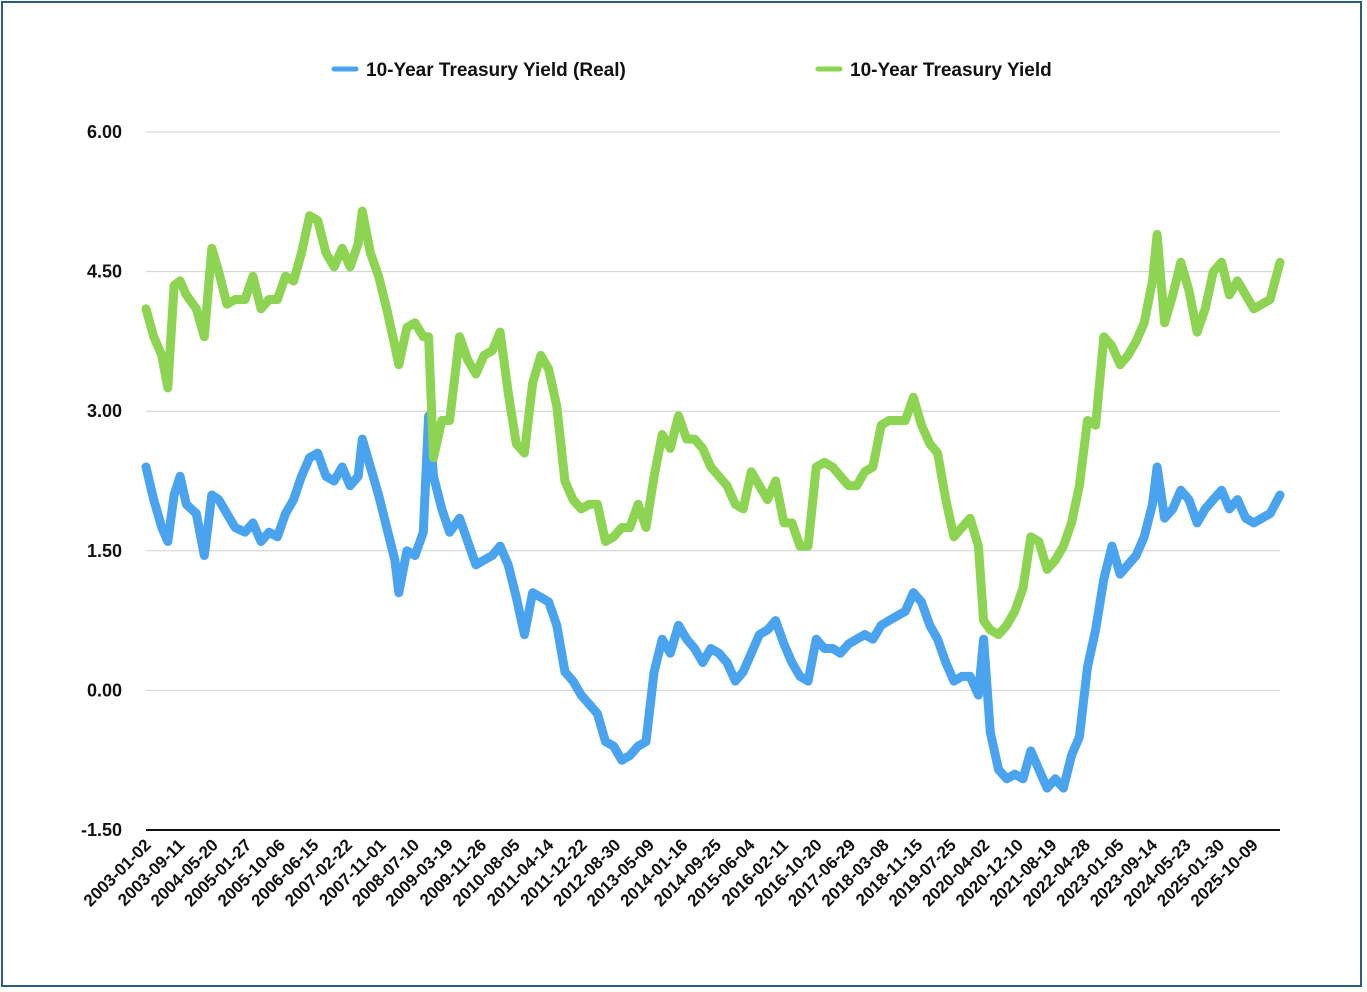 The height and width of the screenshot is (992, 1367). I want to click on legend-label: 10-Year Treasury Yield, so click(951, 70).